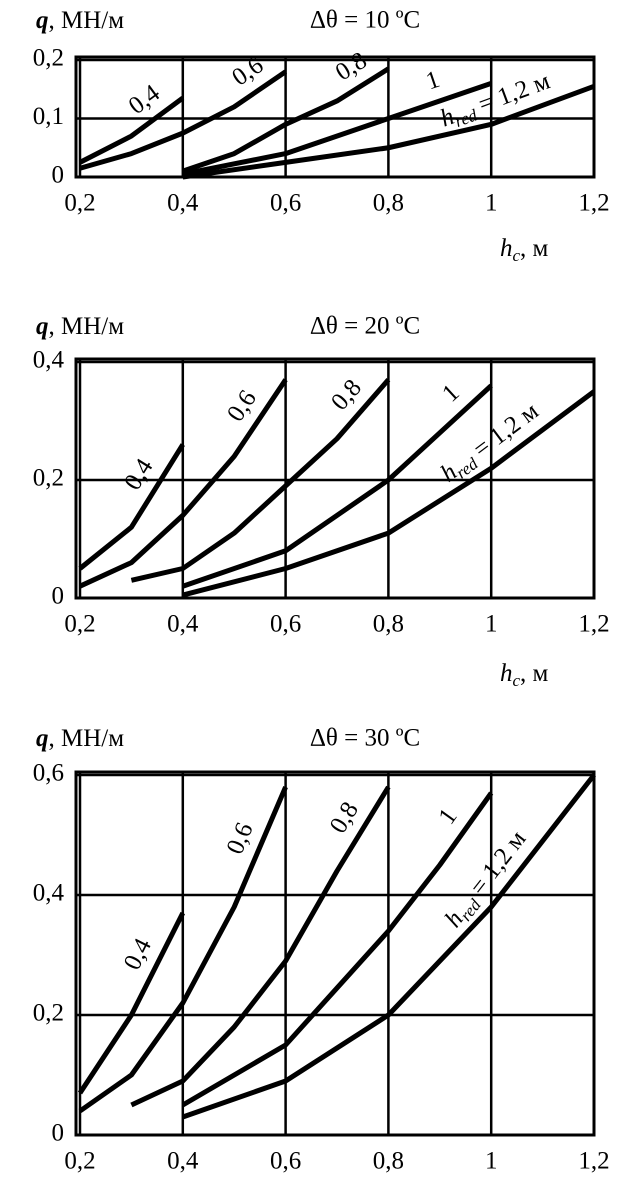 The height and width of the screenshot is (1185, 625). I want to click on curve-label: 0,4, so click(138, 954).